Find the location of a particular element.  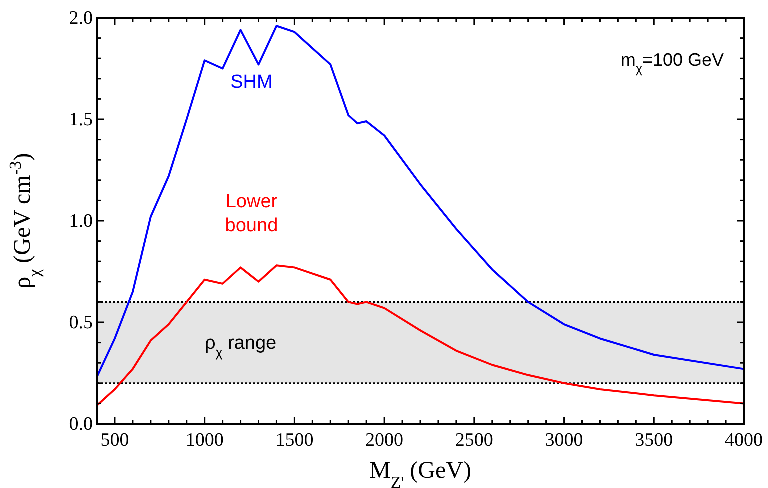

x-tick-label: 3500 is located at coordinates (654, 440).